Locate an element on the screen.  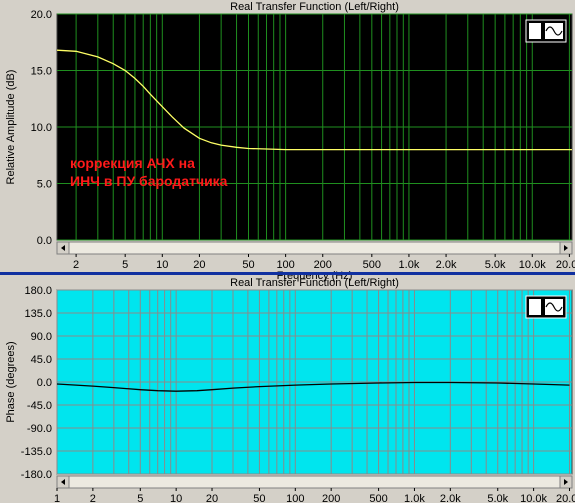
x-tick-label: 1 is located at coordinates (57, 498).